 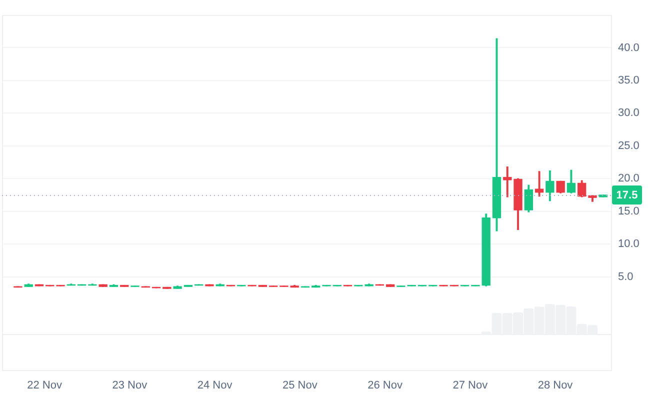 I want to click on y-tick-label: 10.0, so click(x=629, y=244).